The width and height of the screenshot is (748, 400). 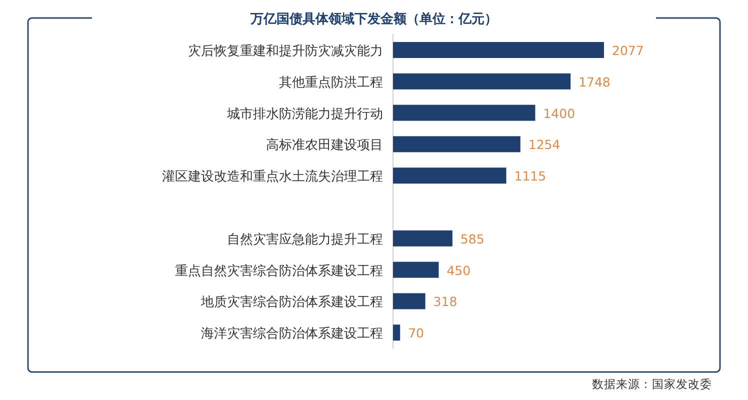 I want to click on y-tick-label: 灾后恢复重建和提升防灾减灾能力, so click(x=285, y=51).